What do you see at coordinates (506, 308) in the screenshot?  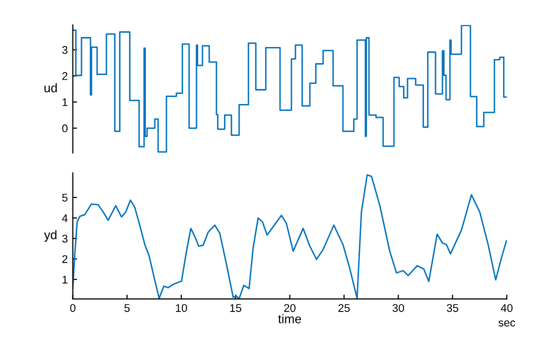 I see `x-tick-label: 40` at bounding box center [506, 308].